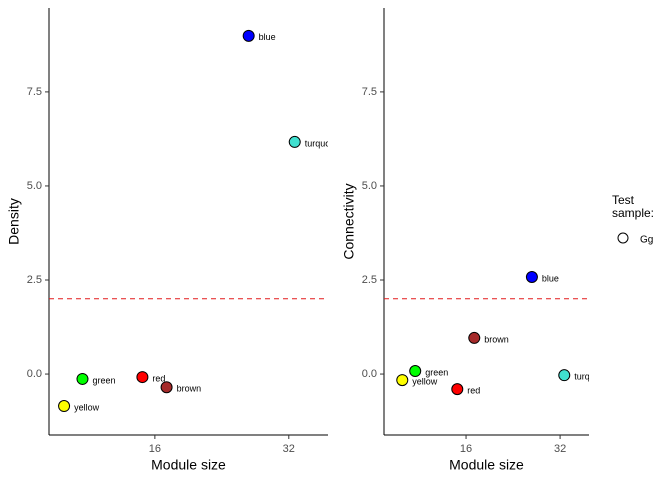 This screenshot has height=480, width=672. I want to click on y-axis-title: Connectivity, so click(349, 221).